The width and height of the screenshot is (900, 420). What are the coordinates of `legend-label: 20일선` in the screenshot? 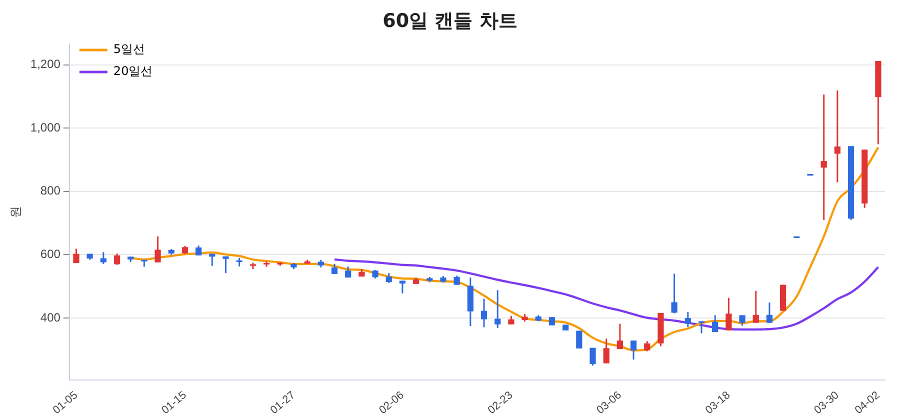 It's located at (133, 71).